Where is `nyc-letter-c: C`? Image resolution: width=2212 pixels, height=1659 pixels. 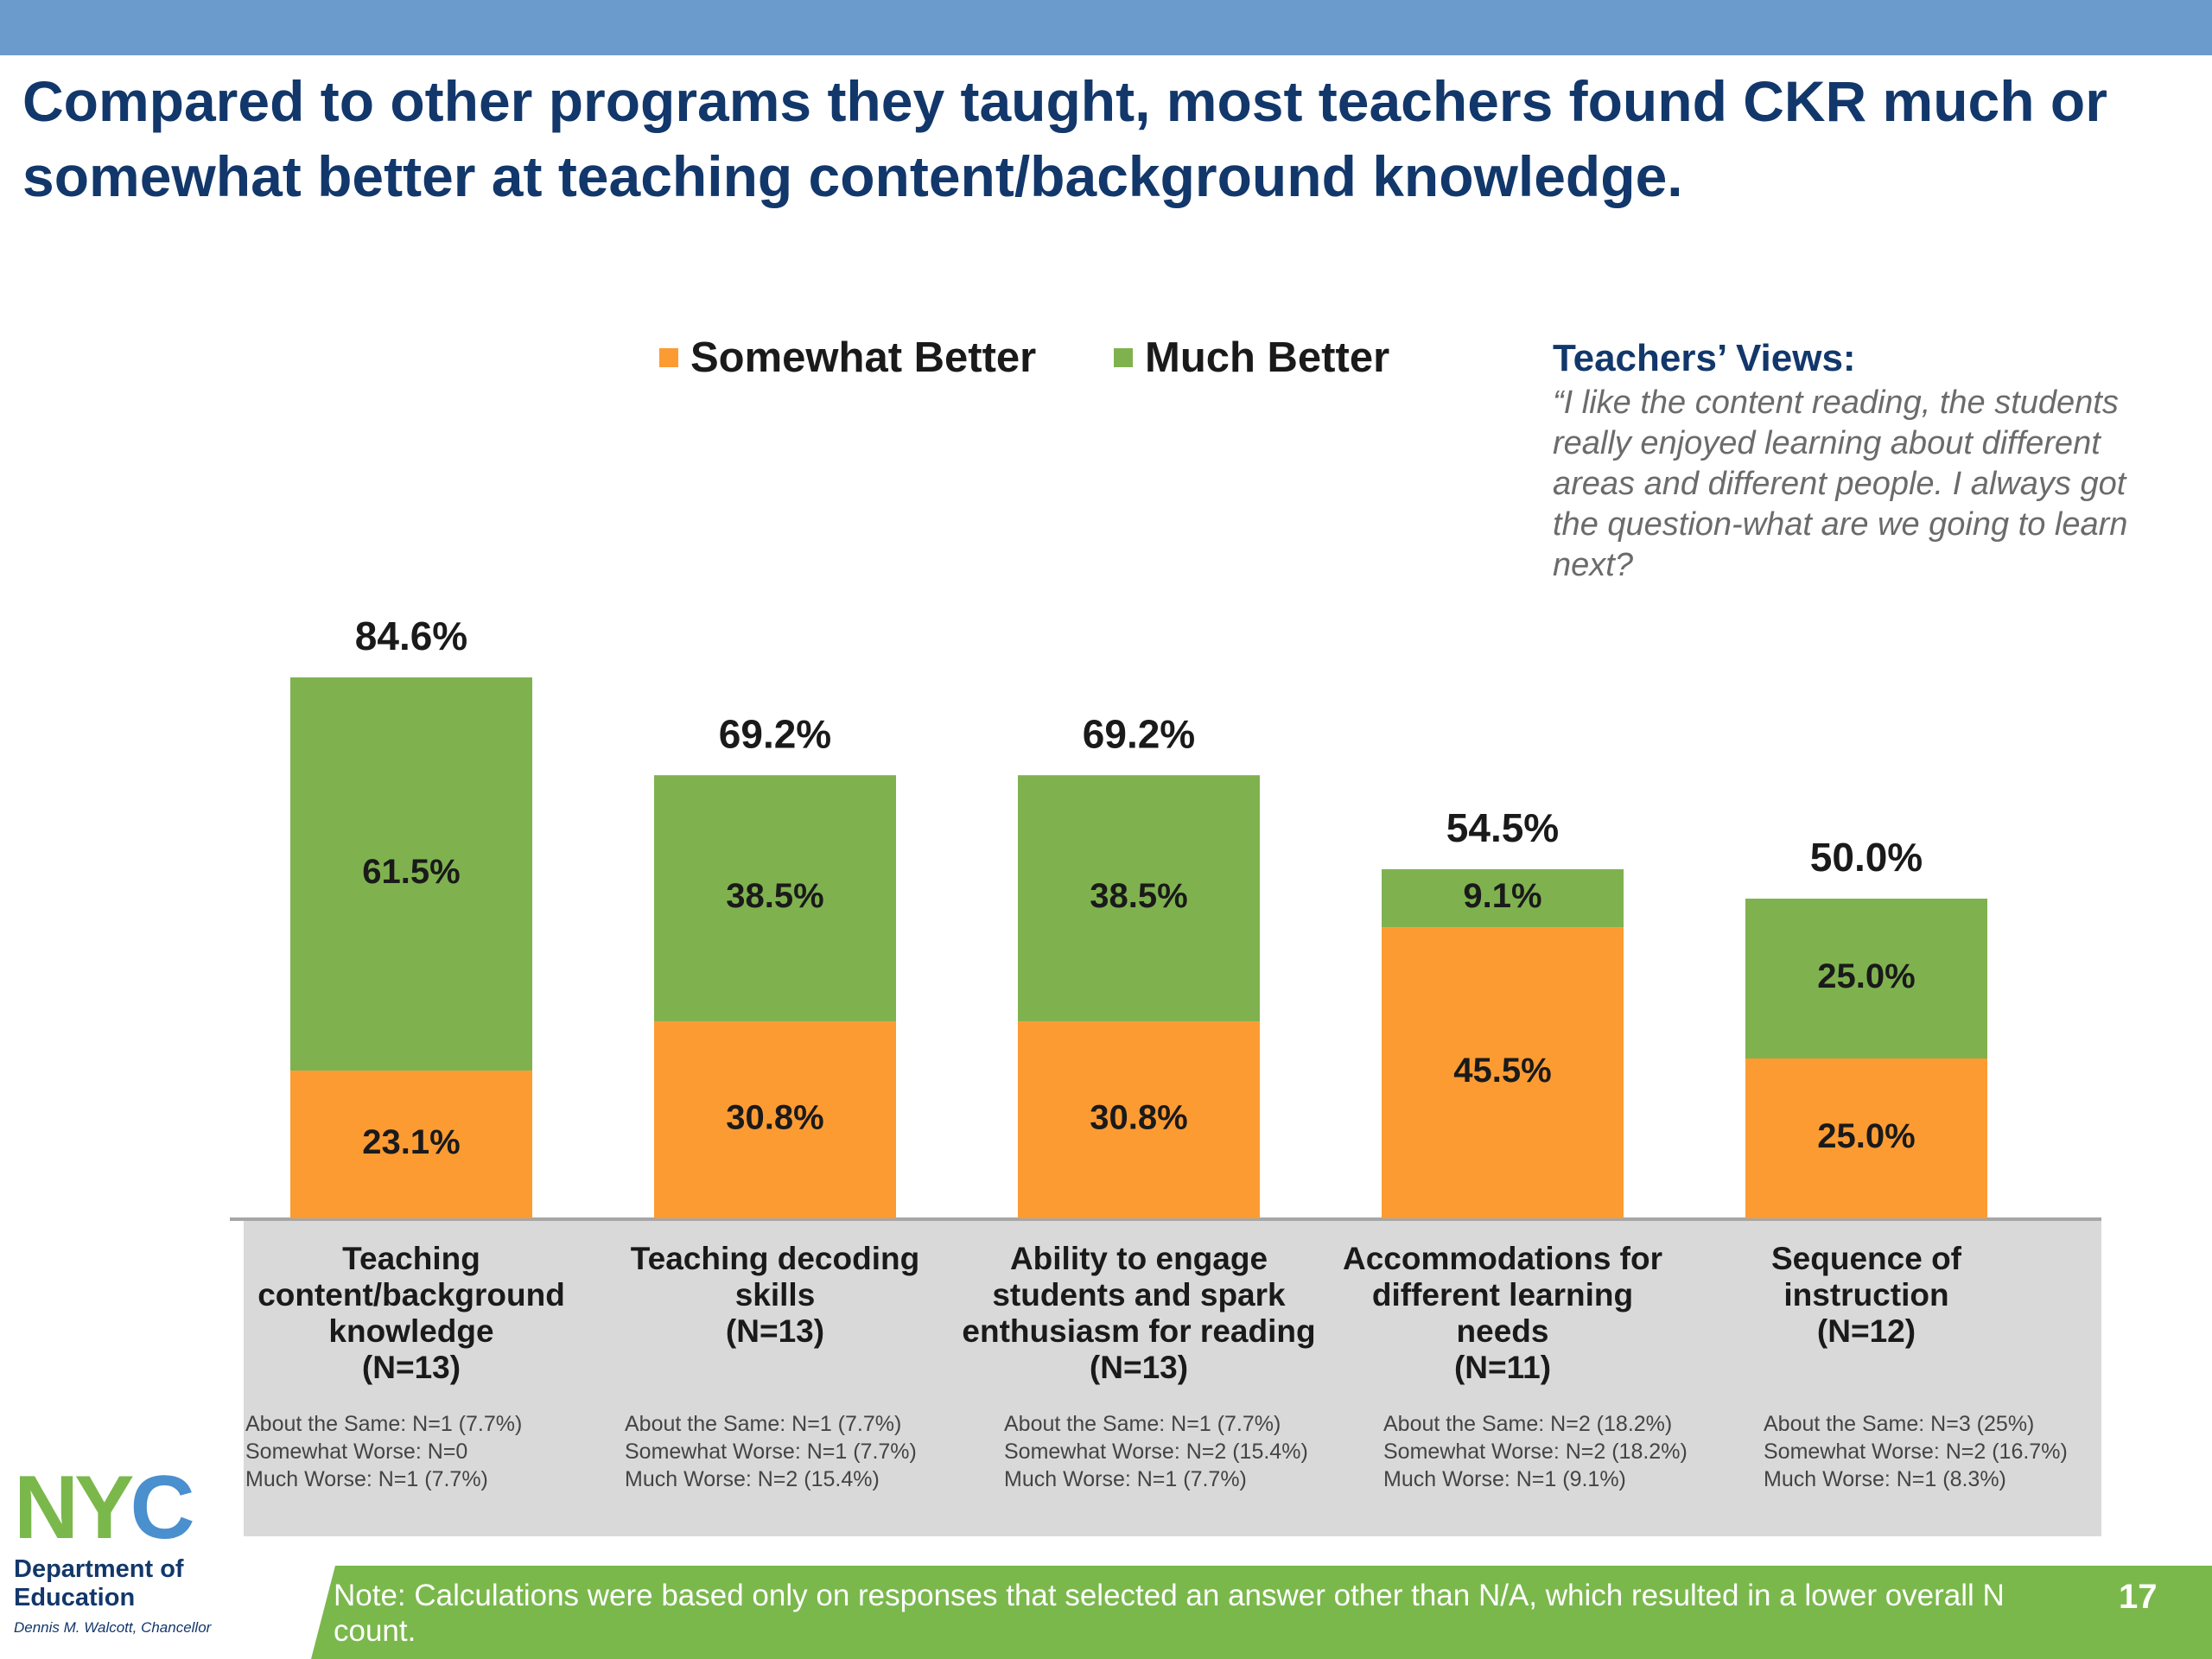 nyc-letter-c: C is located at coordinates (162, 1508).